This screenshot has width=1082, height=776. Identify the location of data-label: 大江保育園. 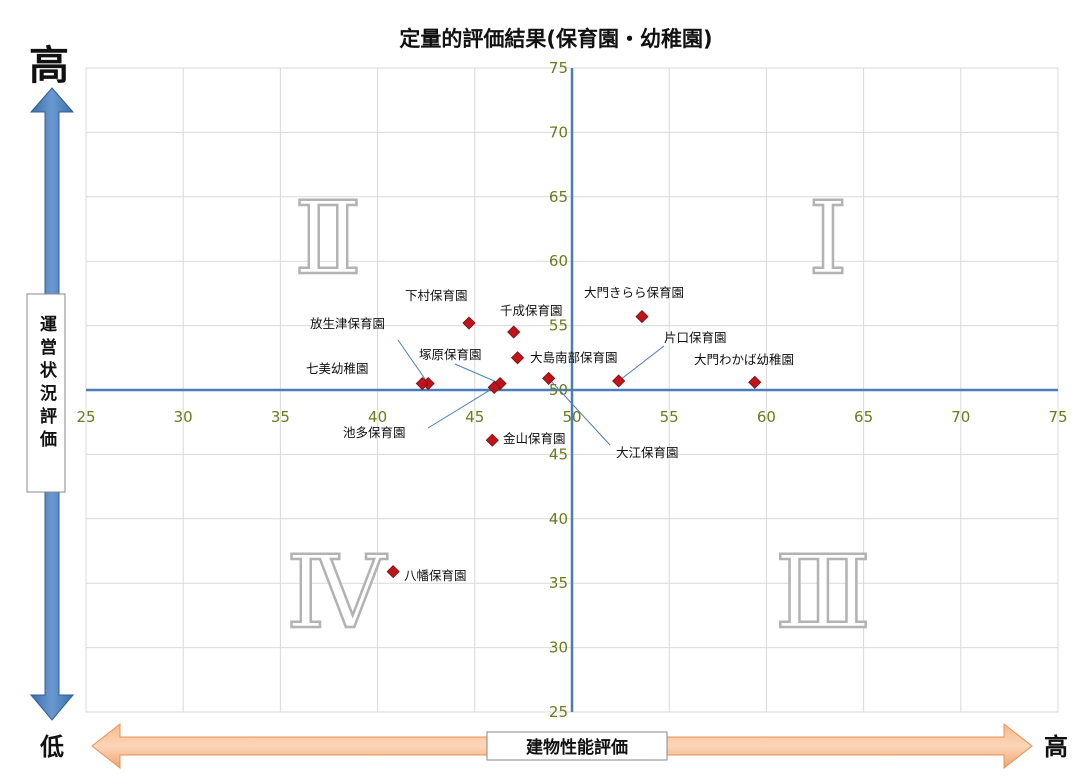
(647, 452).